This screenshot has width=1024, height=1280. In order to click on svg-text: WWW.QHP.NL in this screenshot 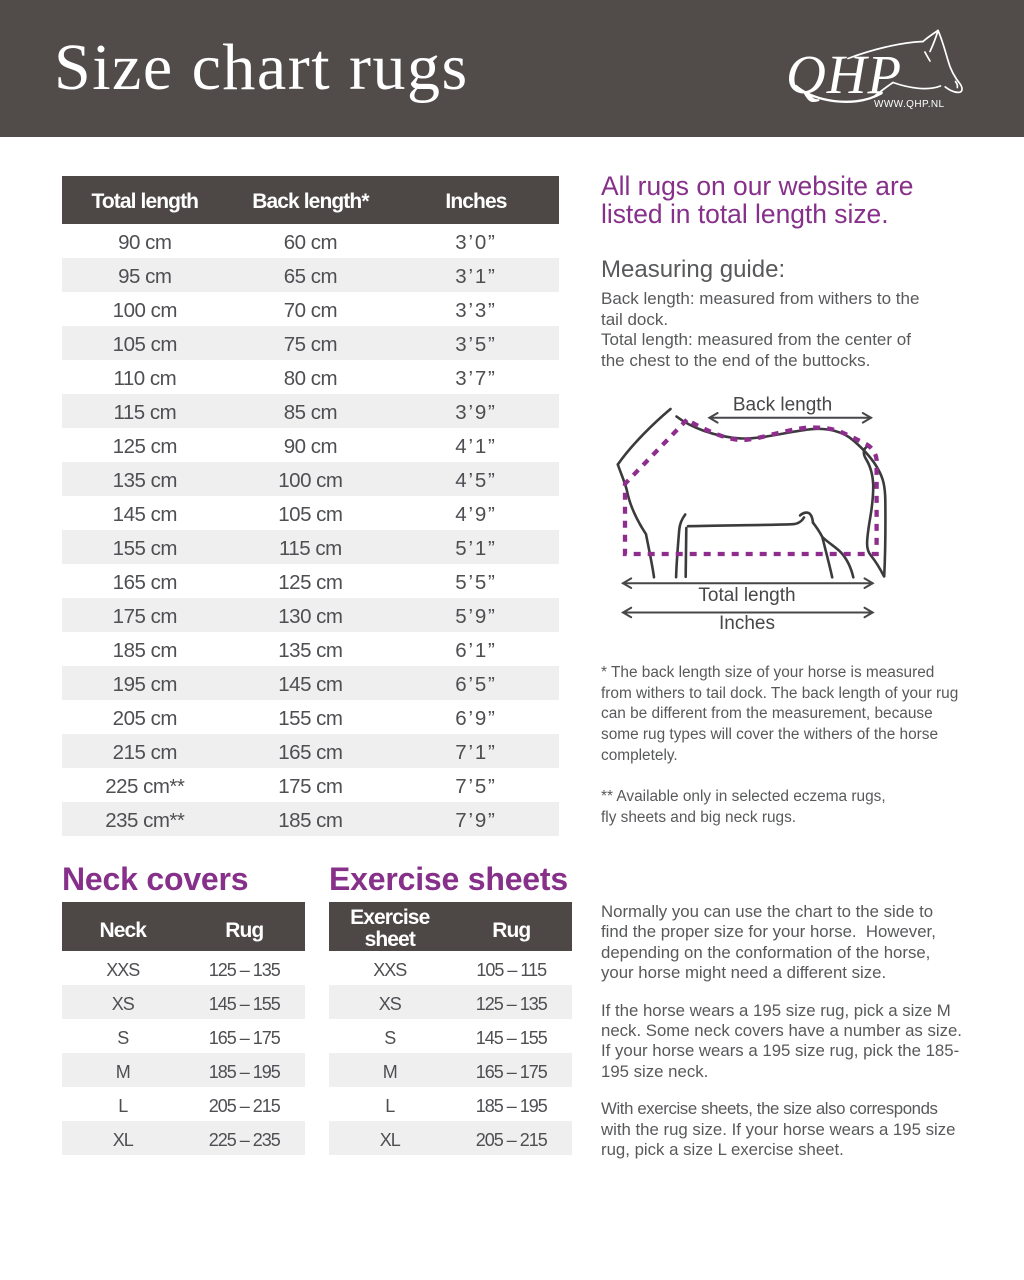, I will do `click(909, 104)`.